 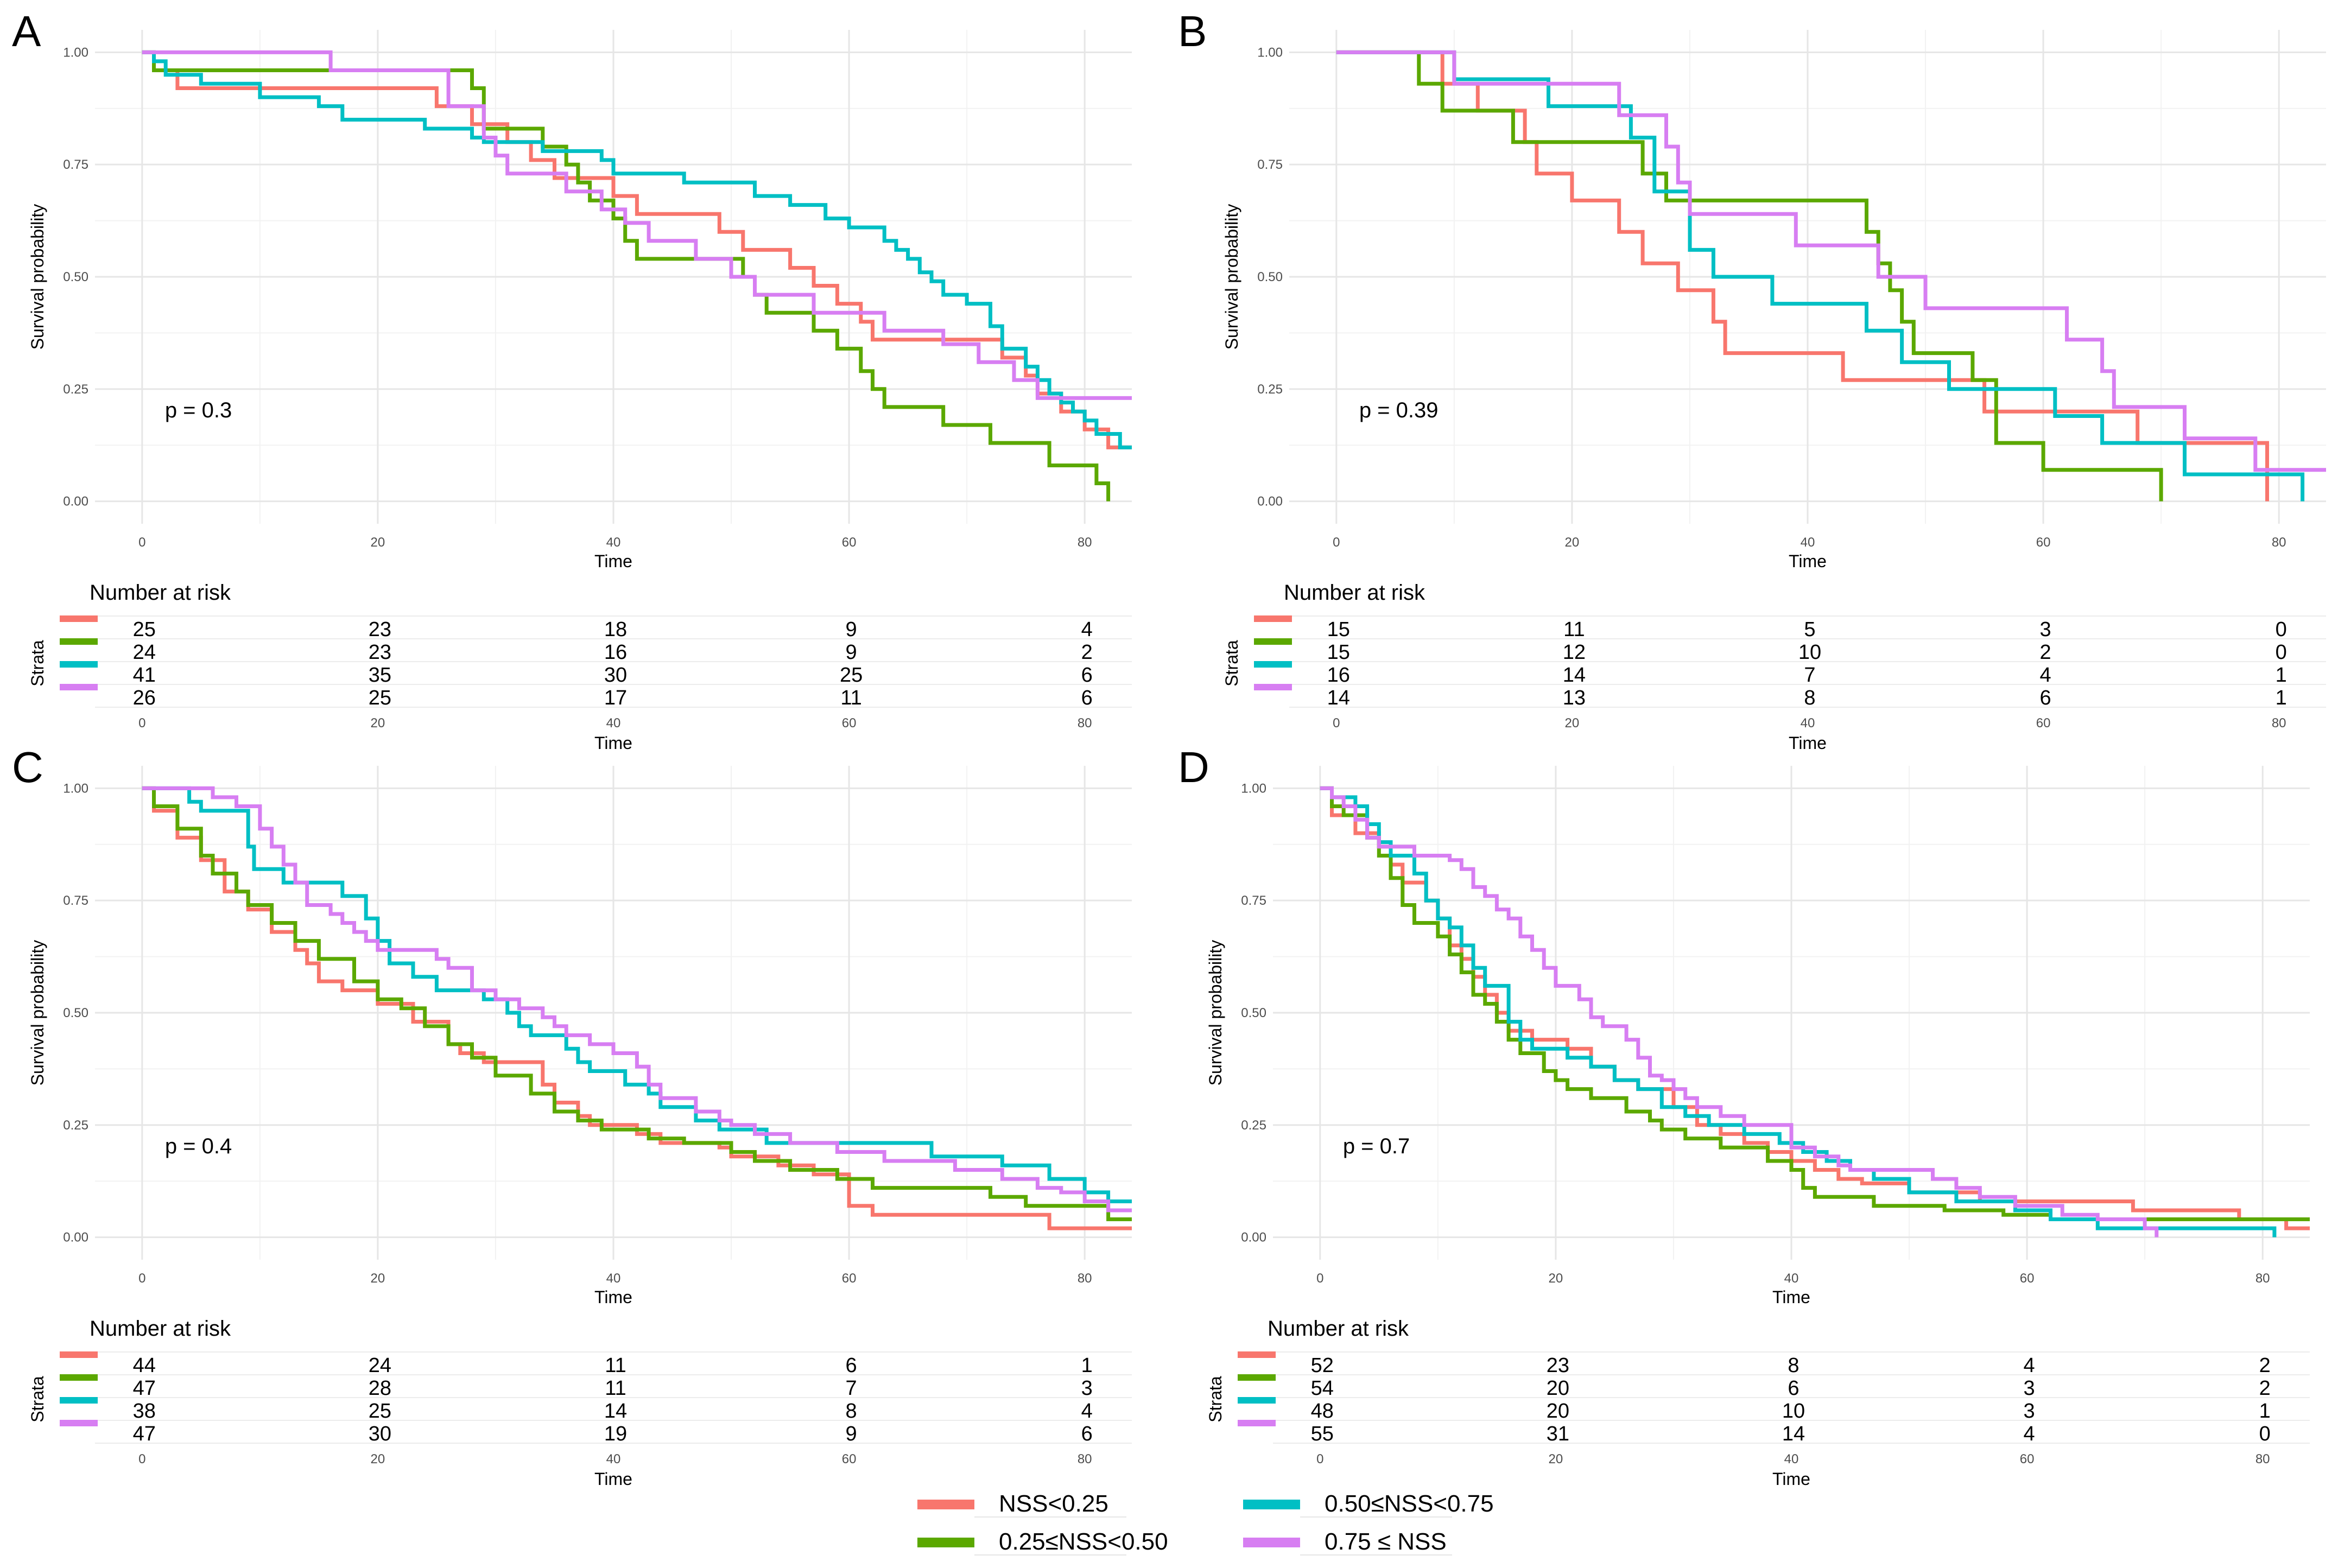 I want to click on risk-count: 8, so click(x=851, y=1411).